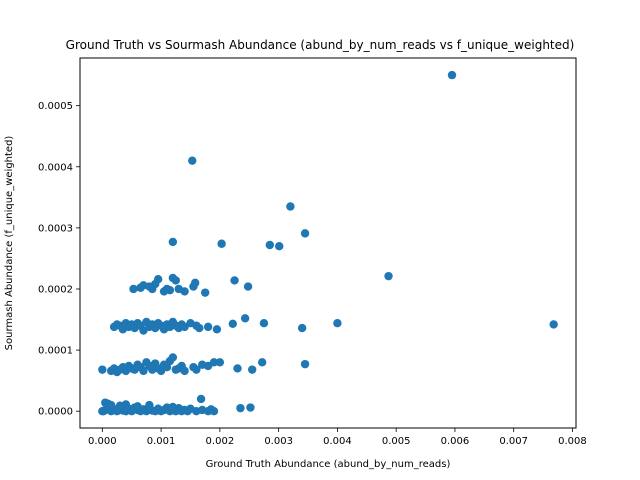 The width and height of the screenshot is (640, 480). I want to click on x-tick-label: 0.006, so click(455, 441).